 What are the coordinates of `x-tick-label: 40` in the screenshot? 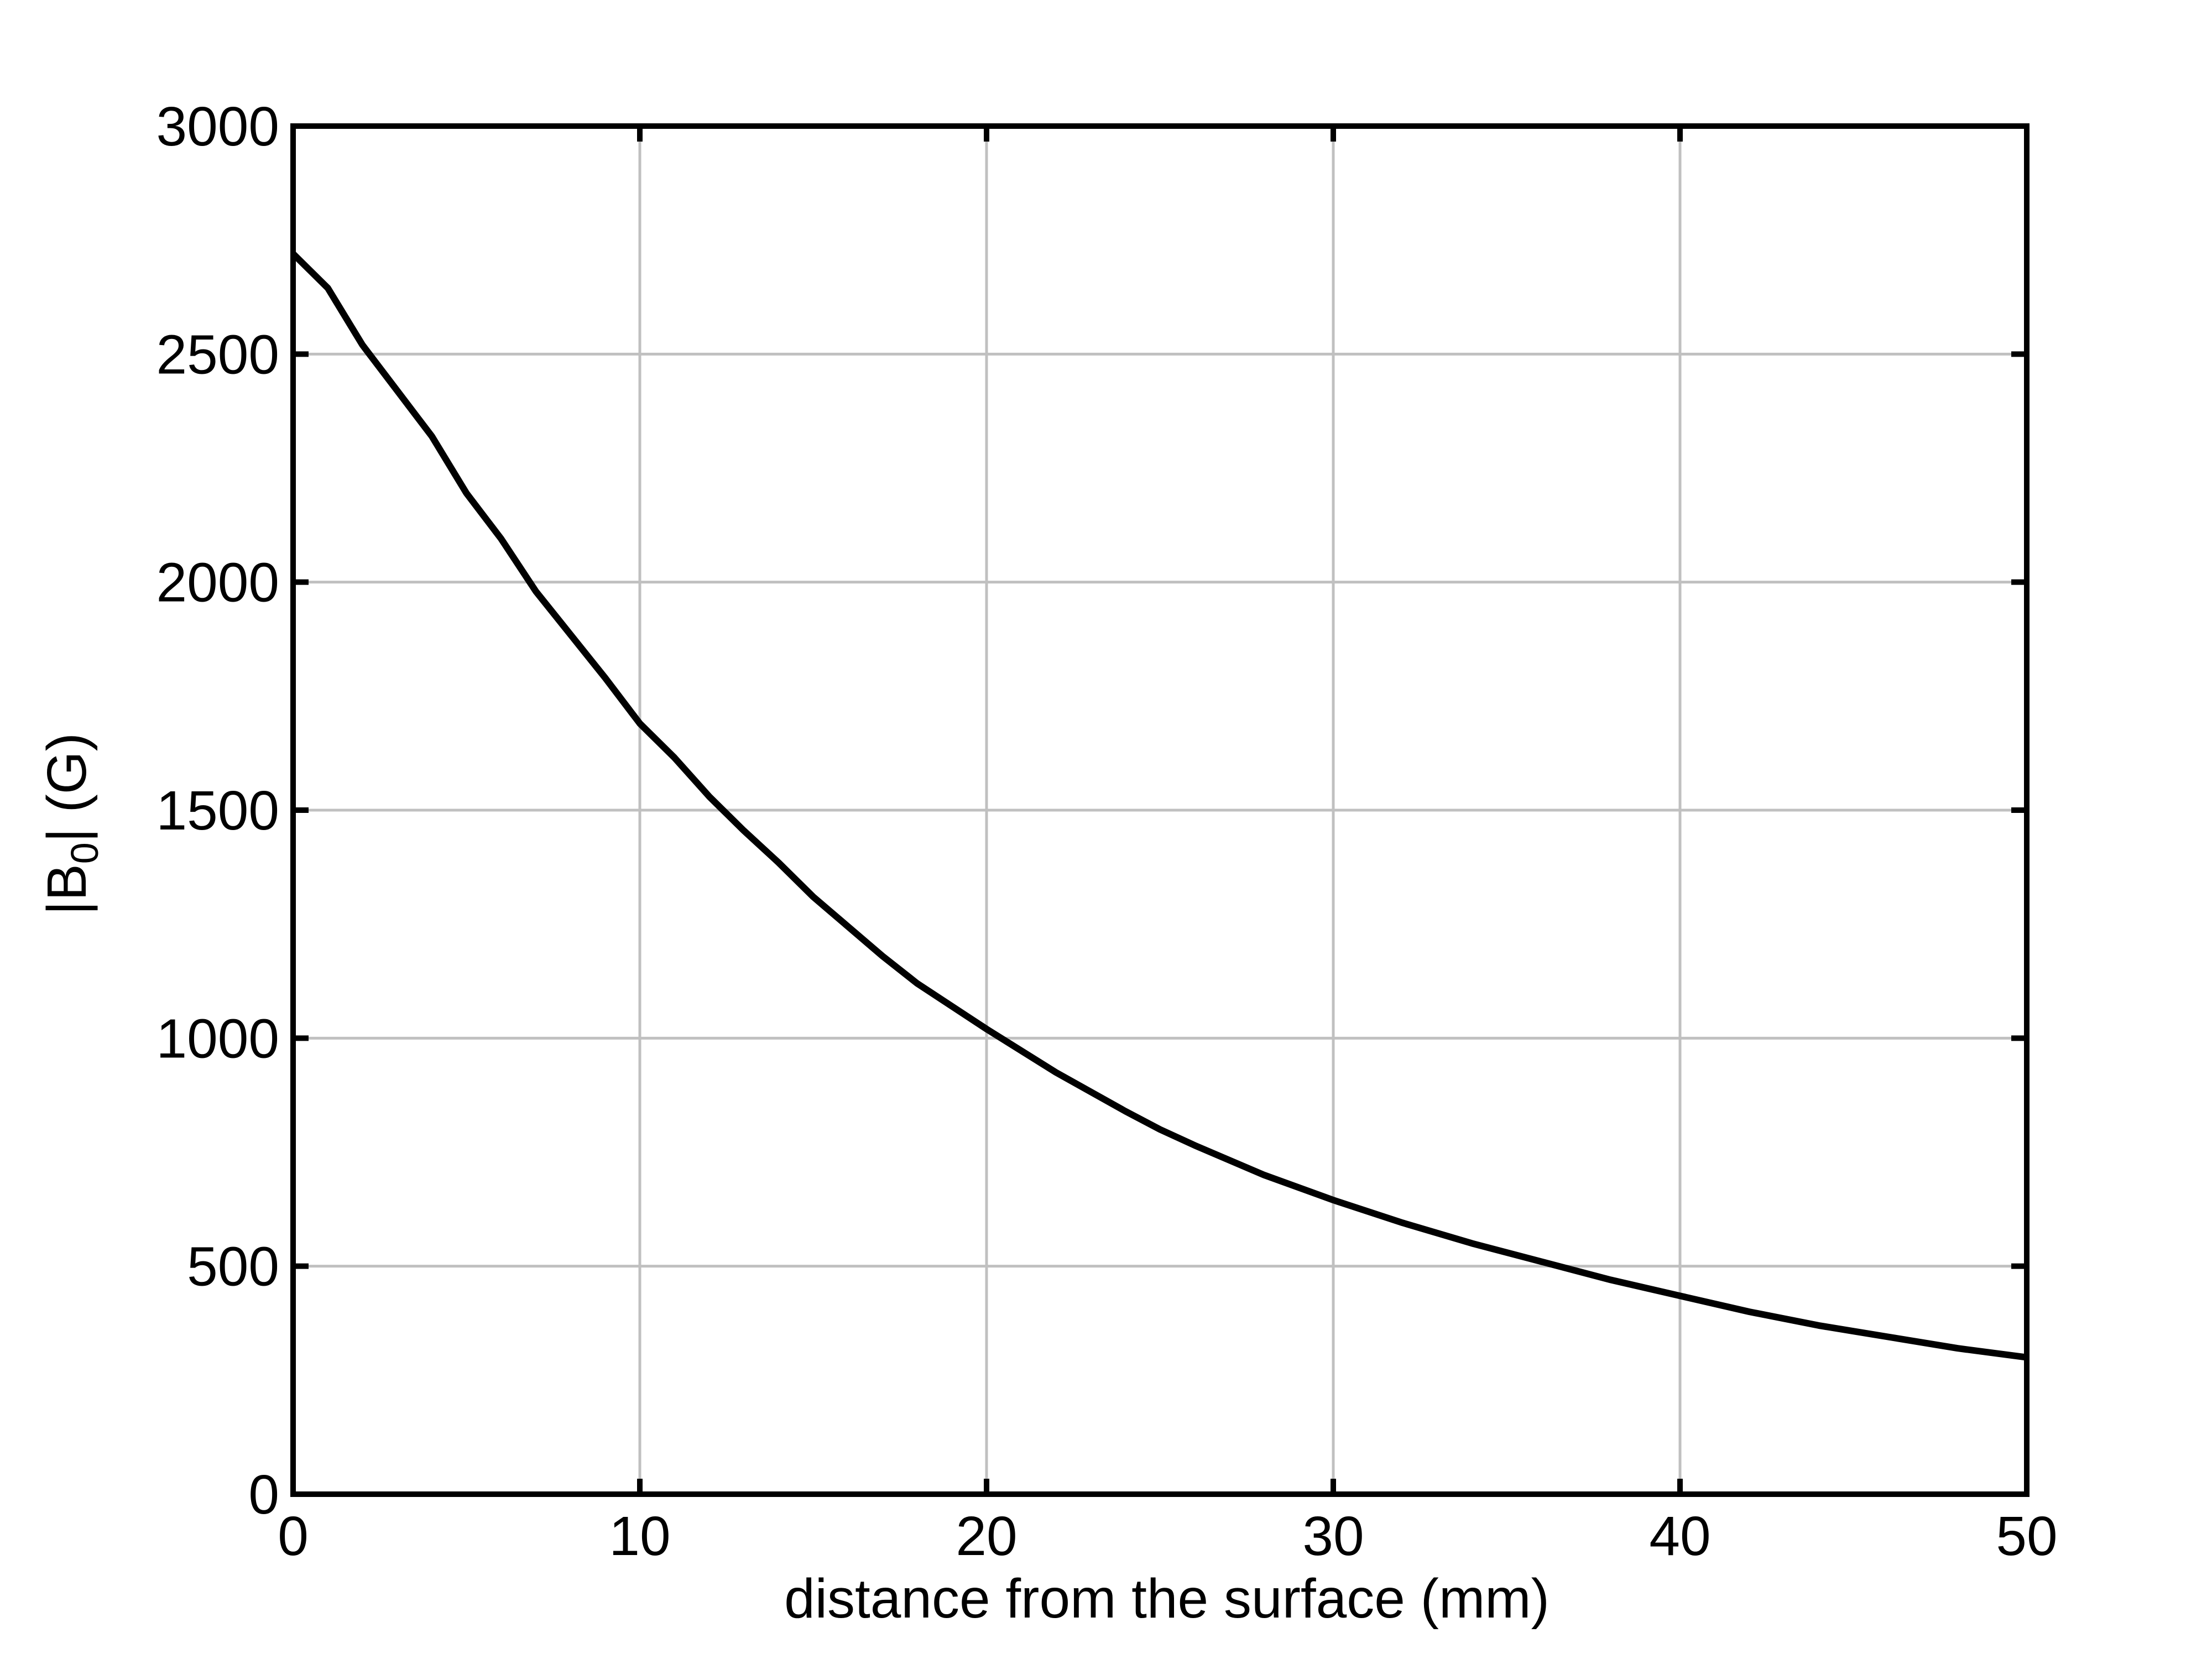 It's located at (1679, 1536).